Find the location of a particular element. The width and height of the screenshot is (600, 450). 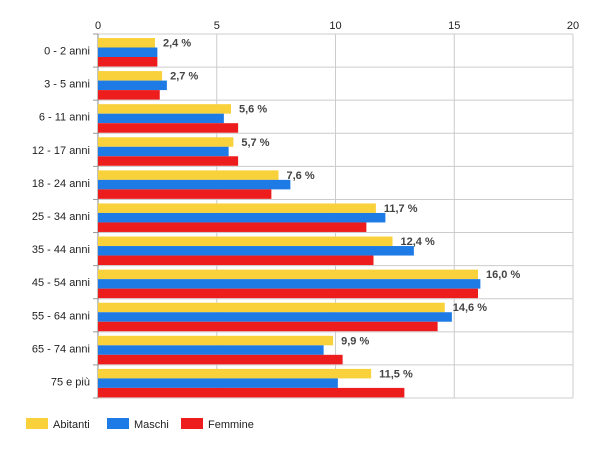

legend: Abitanti Maschi Femmine is located at coordinates (140, 424).